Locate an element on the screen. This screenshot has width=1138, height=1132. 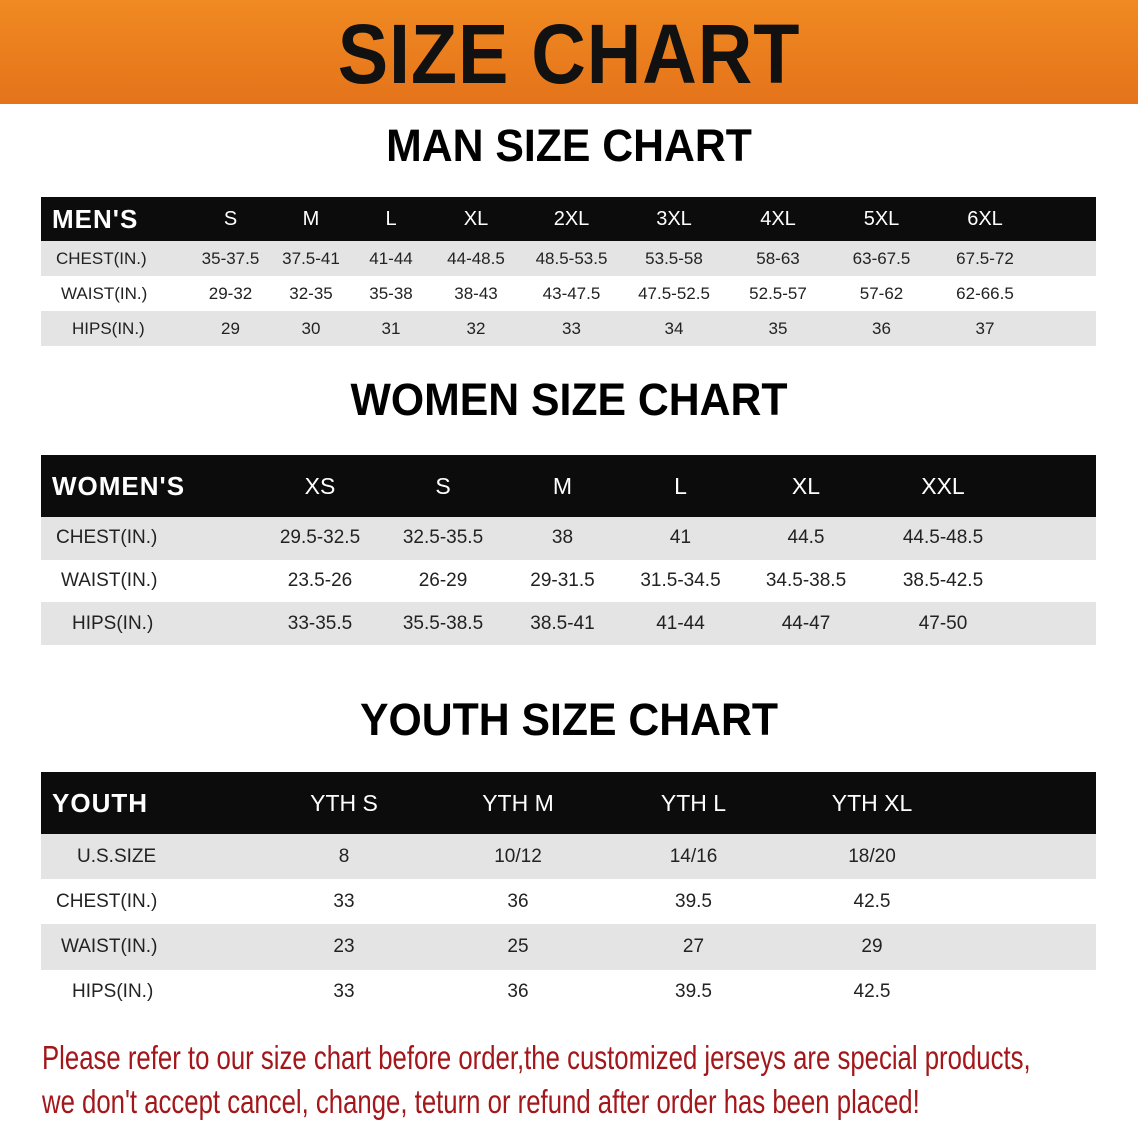
measurement-value: 38 is located at coordinates (562, 538).